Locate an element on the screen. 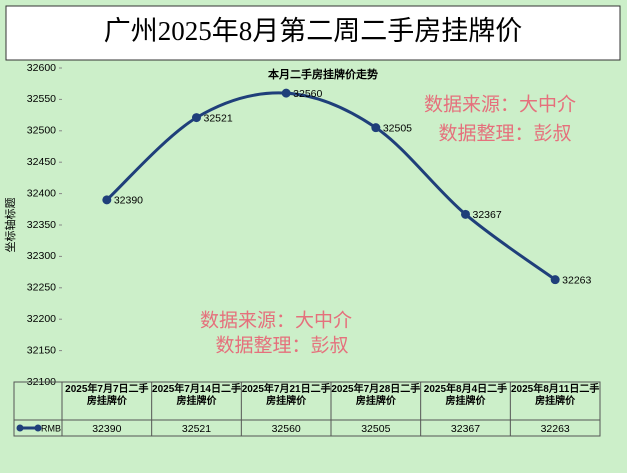 Image resolution: width=627 pixels, height=473 pixels. title-box is located at coordinates (313, 33).